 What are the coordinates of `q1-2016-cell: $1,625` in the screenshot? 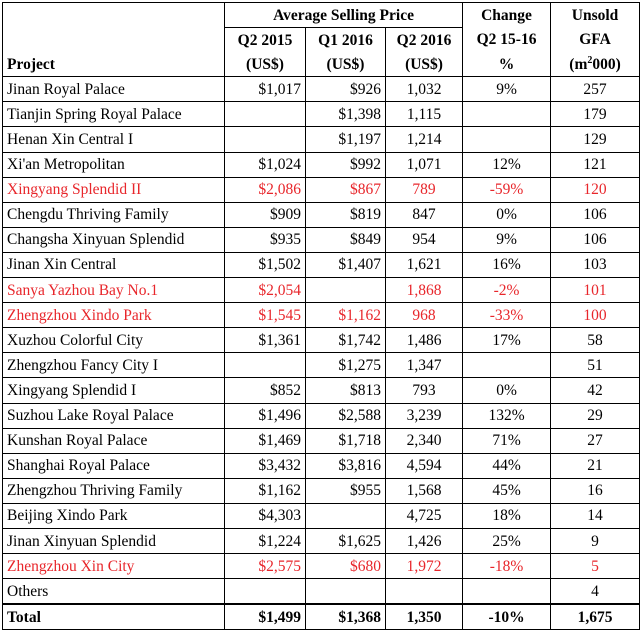 It's located at (345, 541).